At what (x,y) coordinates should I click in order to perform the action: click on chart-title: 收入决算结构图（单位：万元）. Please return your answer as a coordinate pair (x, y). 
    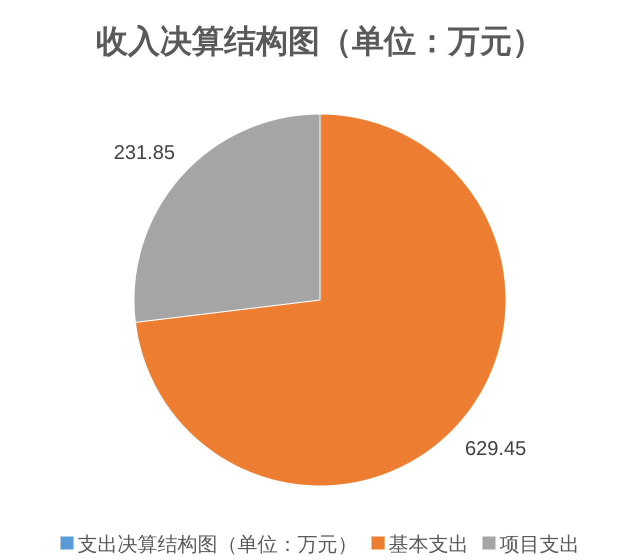
    Looking at the image, I should click on (320, 41).